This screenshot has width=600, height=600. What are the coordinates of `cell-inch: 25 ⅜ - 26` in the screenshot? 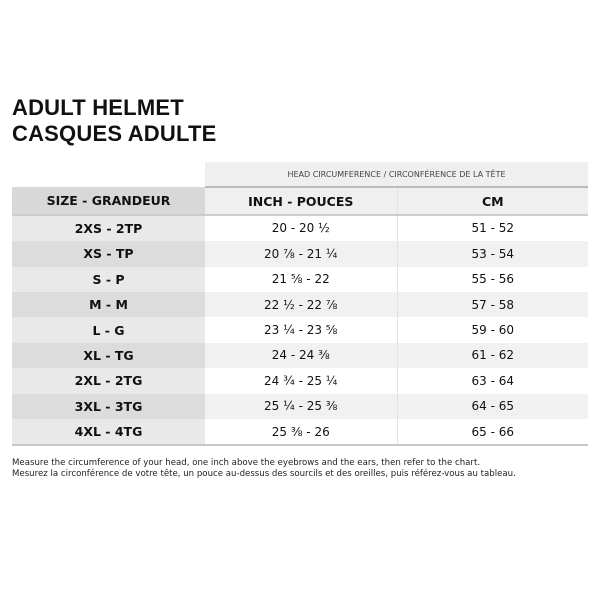 It's located at (301, 432).